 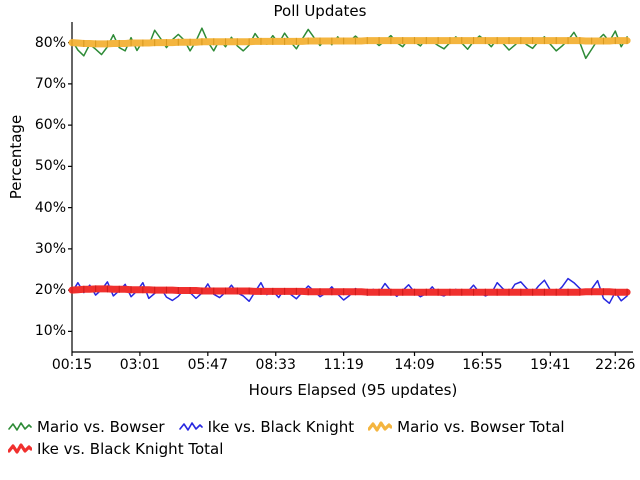 What do you see at coordinates (101, 427) in the screenshot?
I see `legend-label: Mario vs. Bowser` at bounding box center [101, 427].